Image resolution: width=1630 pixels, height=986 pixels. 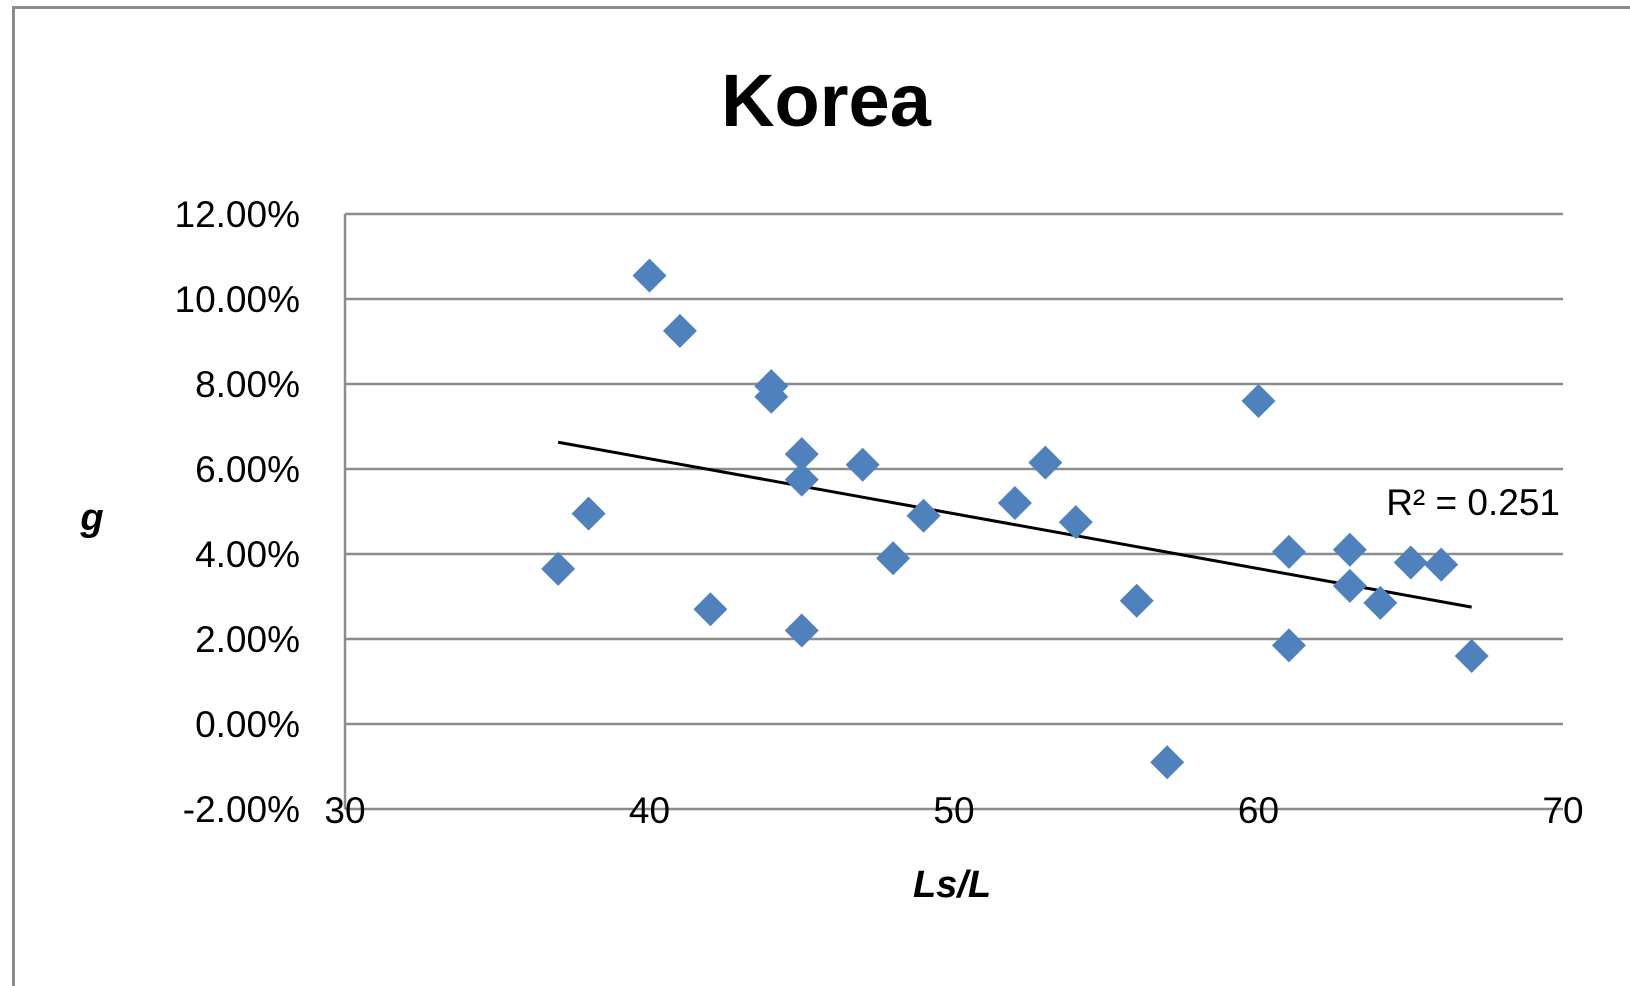 What do you see at coordinates (238, 214) in the screenshot?
I see `y-tick-label: 12.00%` at bounding box center [238, 214].